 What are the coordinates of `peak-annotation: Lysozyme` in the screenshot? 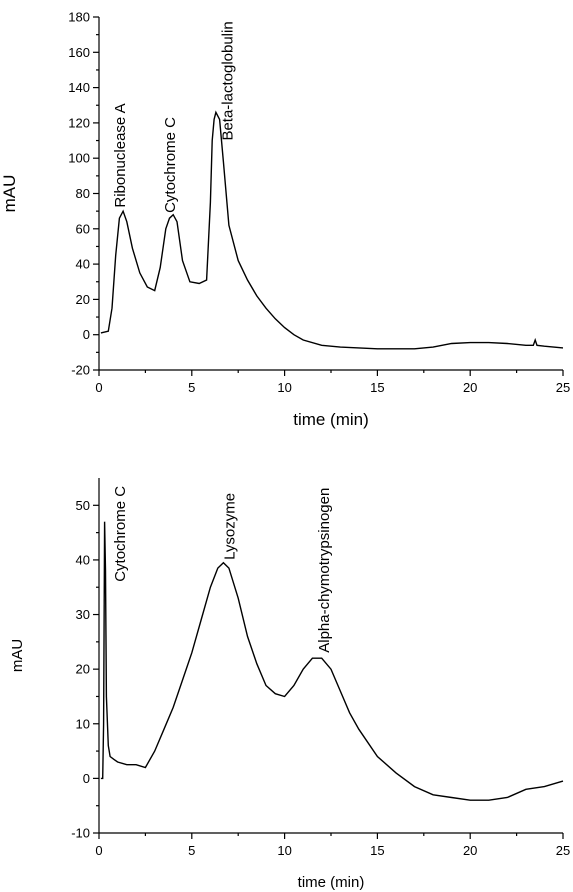 It's located at (229, 526).